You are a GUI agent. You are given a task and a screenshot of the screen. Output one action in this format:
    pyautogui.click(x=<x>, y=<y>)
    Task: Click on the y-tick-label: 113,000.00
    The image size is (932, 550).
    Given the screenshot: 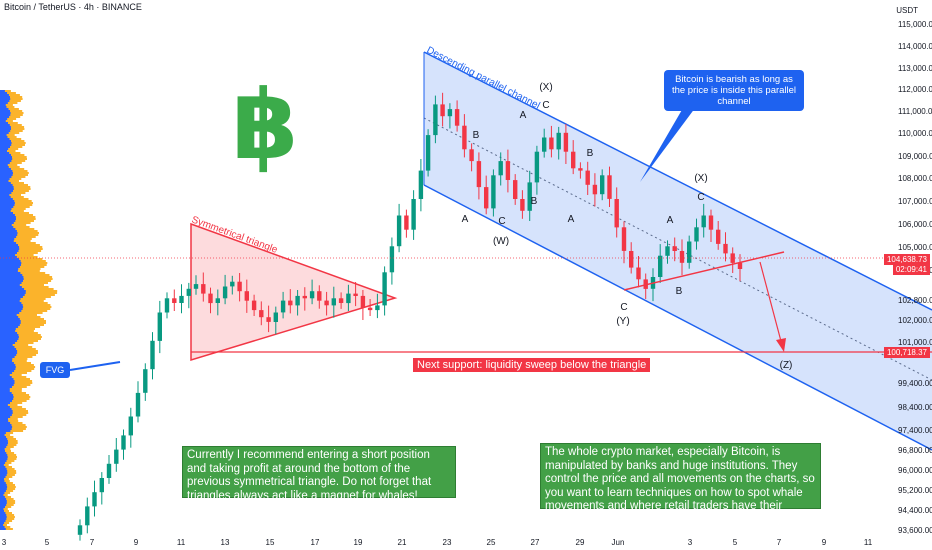 What is the action you would take?
    pyautogui.click(x=915, y=68)
    